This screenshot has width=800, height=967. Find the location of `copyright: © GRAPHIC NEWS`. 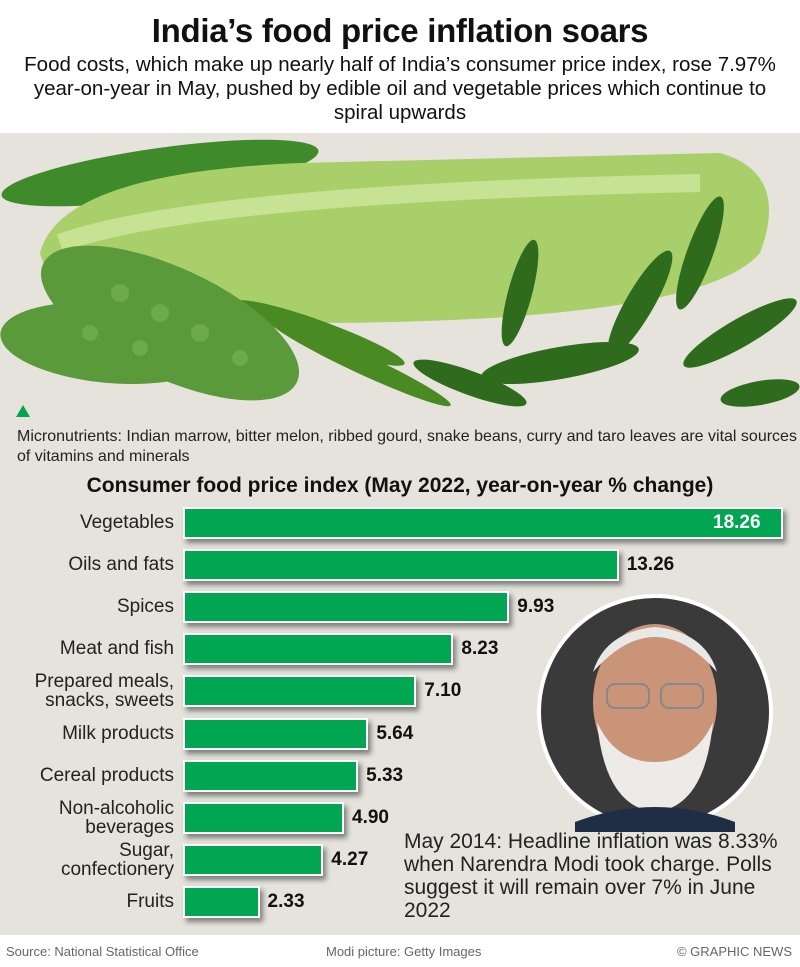

copyright: © GRAPHIC NEWS is located at coordinates (734, 951).